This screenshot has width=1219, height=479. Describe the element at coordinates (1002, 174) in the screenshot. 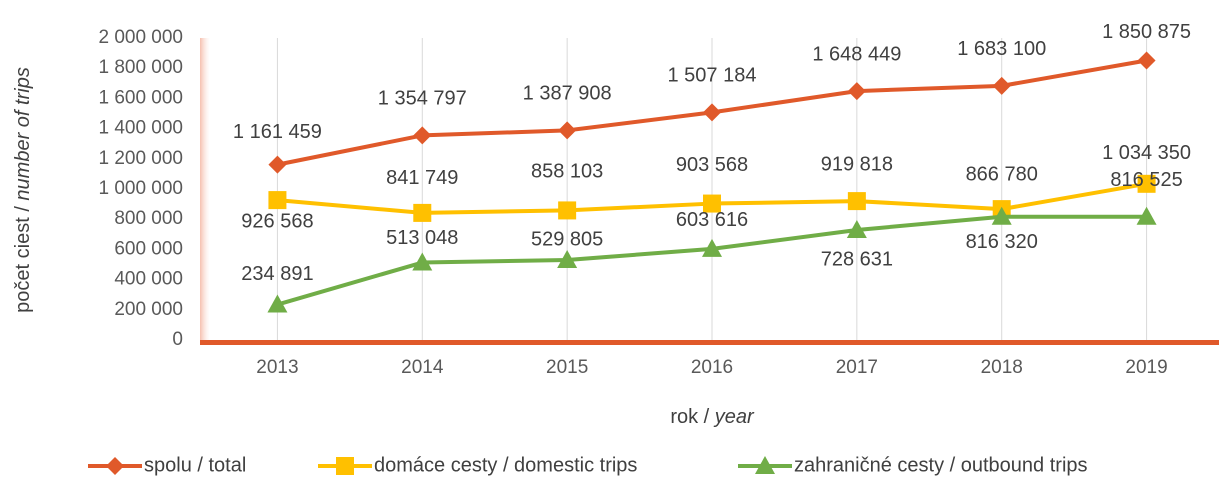

I see `data-label: 866 780` at that location.